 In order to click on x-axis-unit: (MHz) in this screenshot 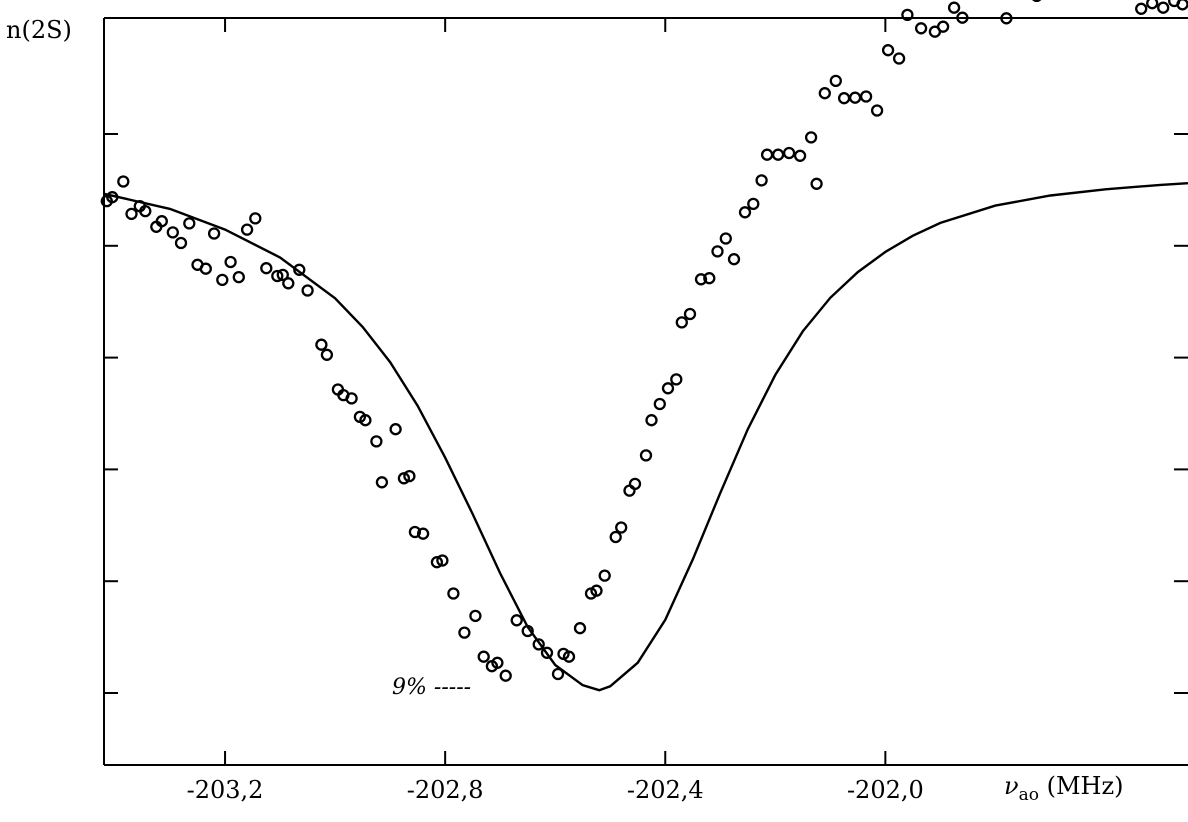, I will do `click(1085, 786)`.